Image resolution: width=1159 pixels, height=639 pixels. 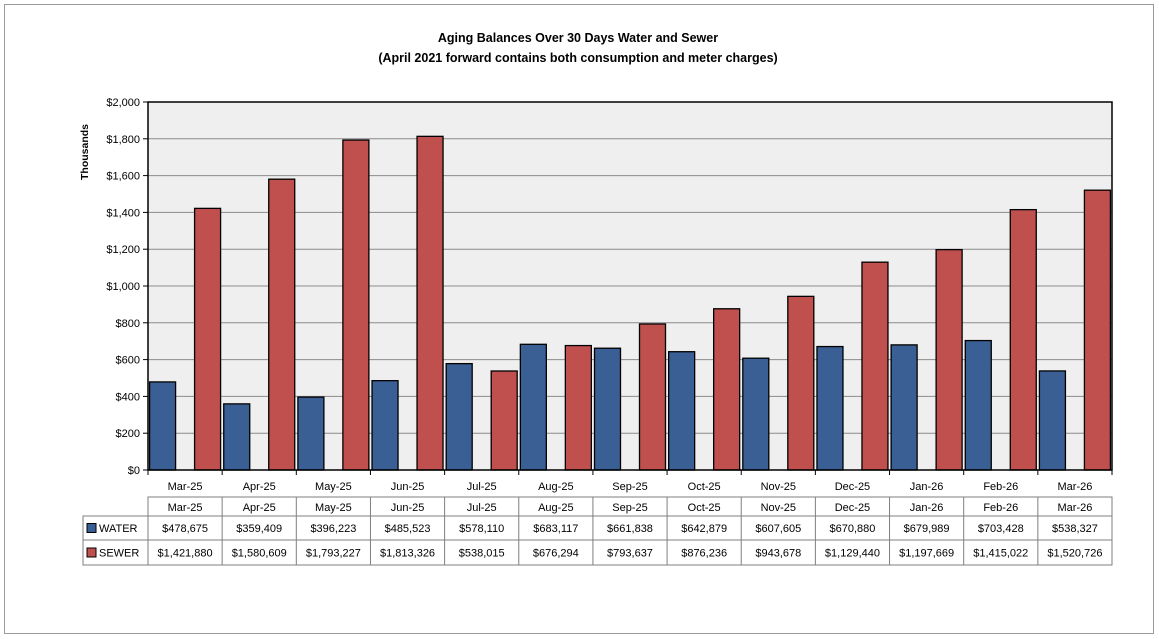 What do you see at coordinates (1075, 487) in the screenshot?
I see `x-tick-label: Mar-26` at bounding box center [1075, 487].